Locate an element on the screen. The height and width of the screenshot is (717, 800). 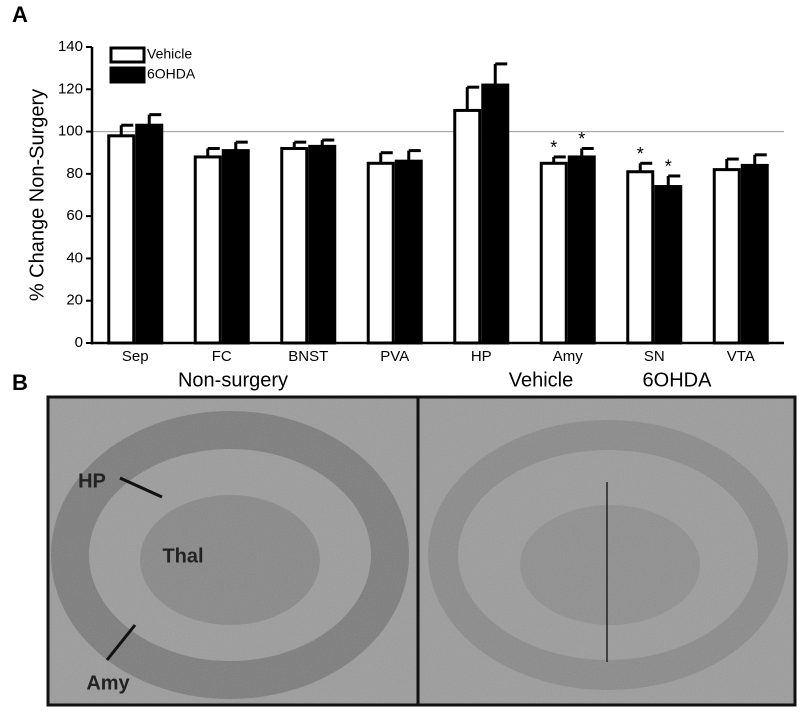
y-tick-label: 60 is located at coordinates (74, 215).